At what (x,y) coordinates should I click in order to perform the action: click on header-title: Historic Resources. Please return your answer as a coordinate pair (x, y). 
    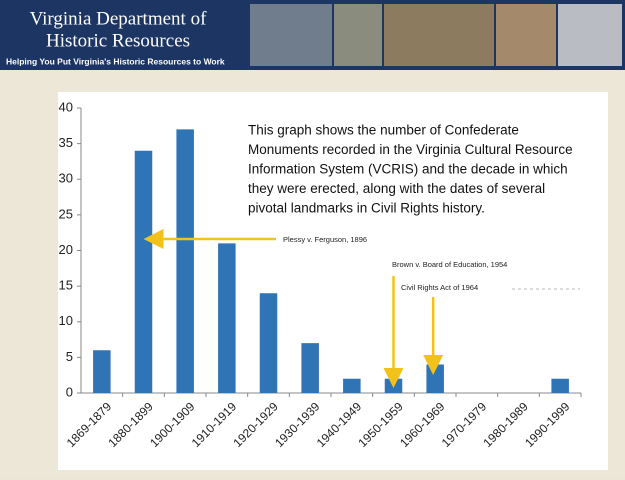
    Looking at the image, I should click on (118, 40).